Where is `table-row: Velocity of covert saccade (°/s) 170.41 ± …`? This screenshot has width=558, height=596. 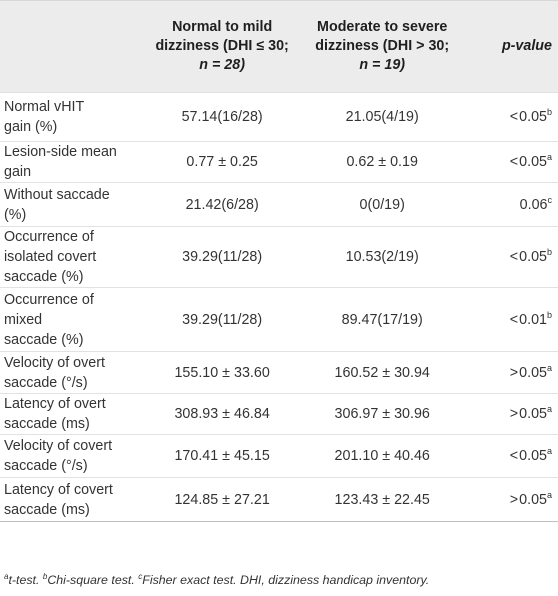
table-row: Velocity of covert saccade (°/s) 170.41 ± … is located at coordinates (279, 456).